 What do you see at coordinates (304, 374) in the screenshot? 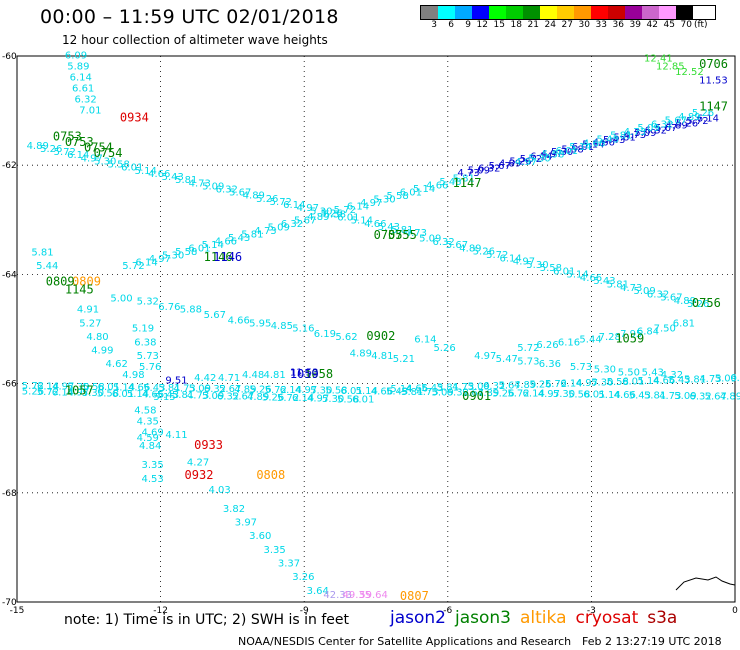
I see `track-time-label: 1059` at bounding box center [304, 374].